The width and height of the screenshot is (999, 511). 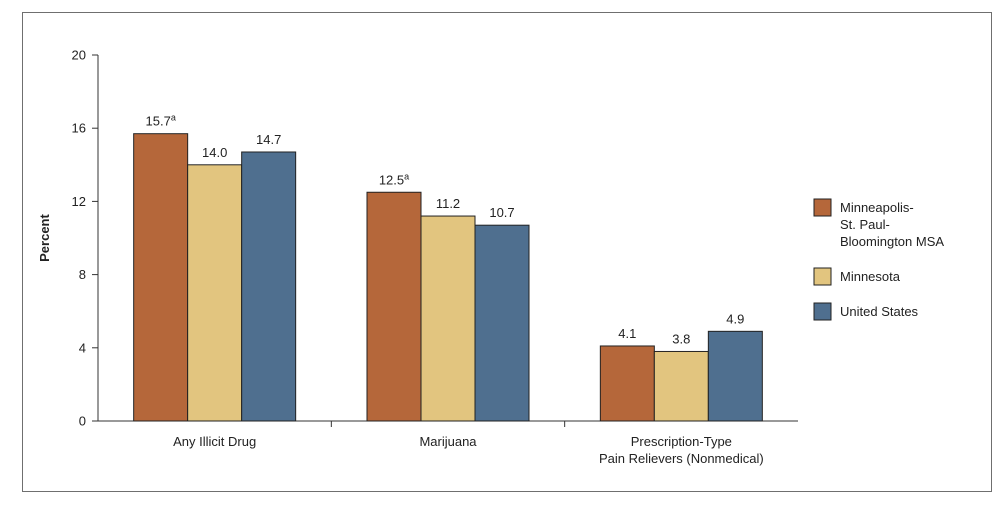 I want to click on y-tick-label-4: 4, so click(x=82, y=347).